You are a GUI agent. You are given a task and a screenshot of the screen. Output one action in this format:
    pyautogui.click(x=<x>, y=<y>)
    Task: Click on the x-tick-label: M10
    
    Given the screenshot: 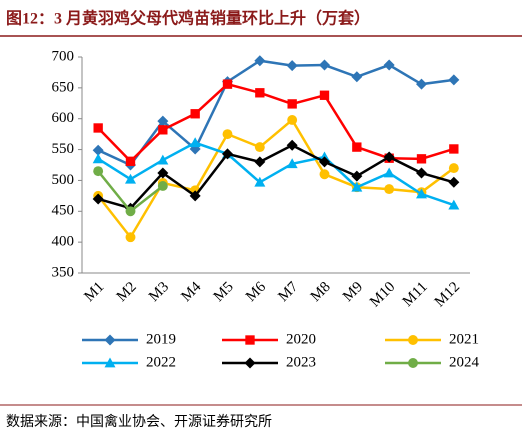 What is the action you would take?
    pyautogui.click(x=382, y=294)
    